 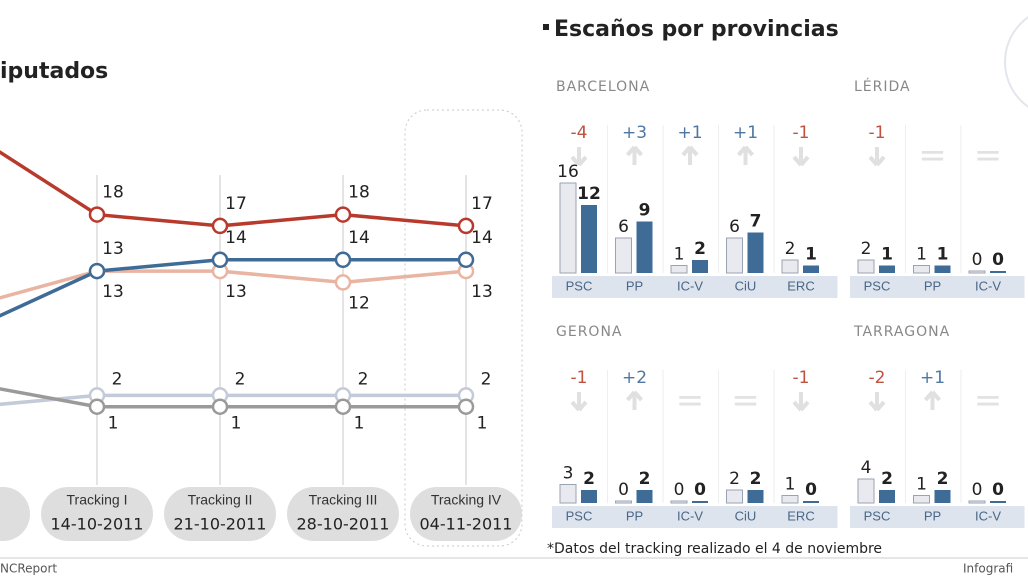 What do you see at coordinates (746, 515) in the screenshot?
I see `x-tick-label: CiU` at bounding box center [746, 515].